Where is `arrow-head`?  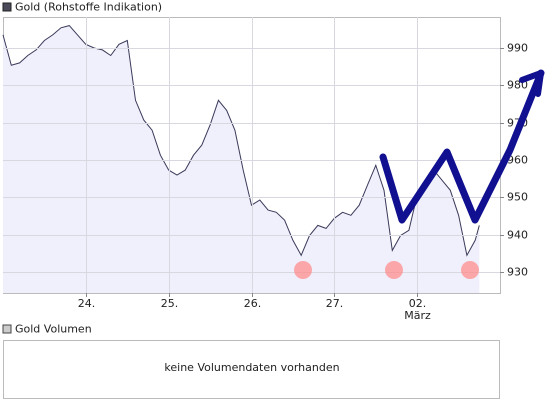 arrow-head is located at coordinates (531, 83).